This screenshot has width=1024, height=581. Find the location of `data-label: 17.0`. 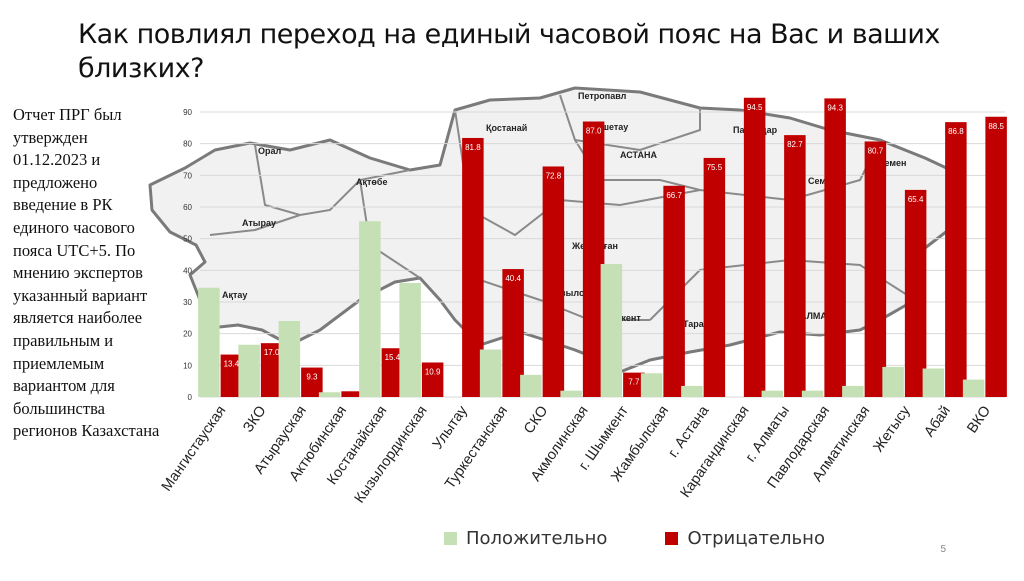

data-label: 17.0 is located at coordinates (272, 352).